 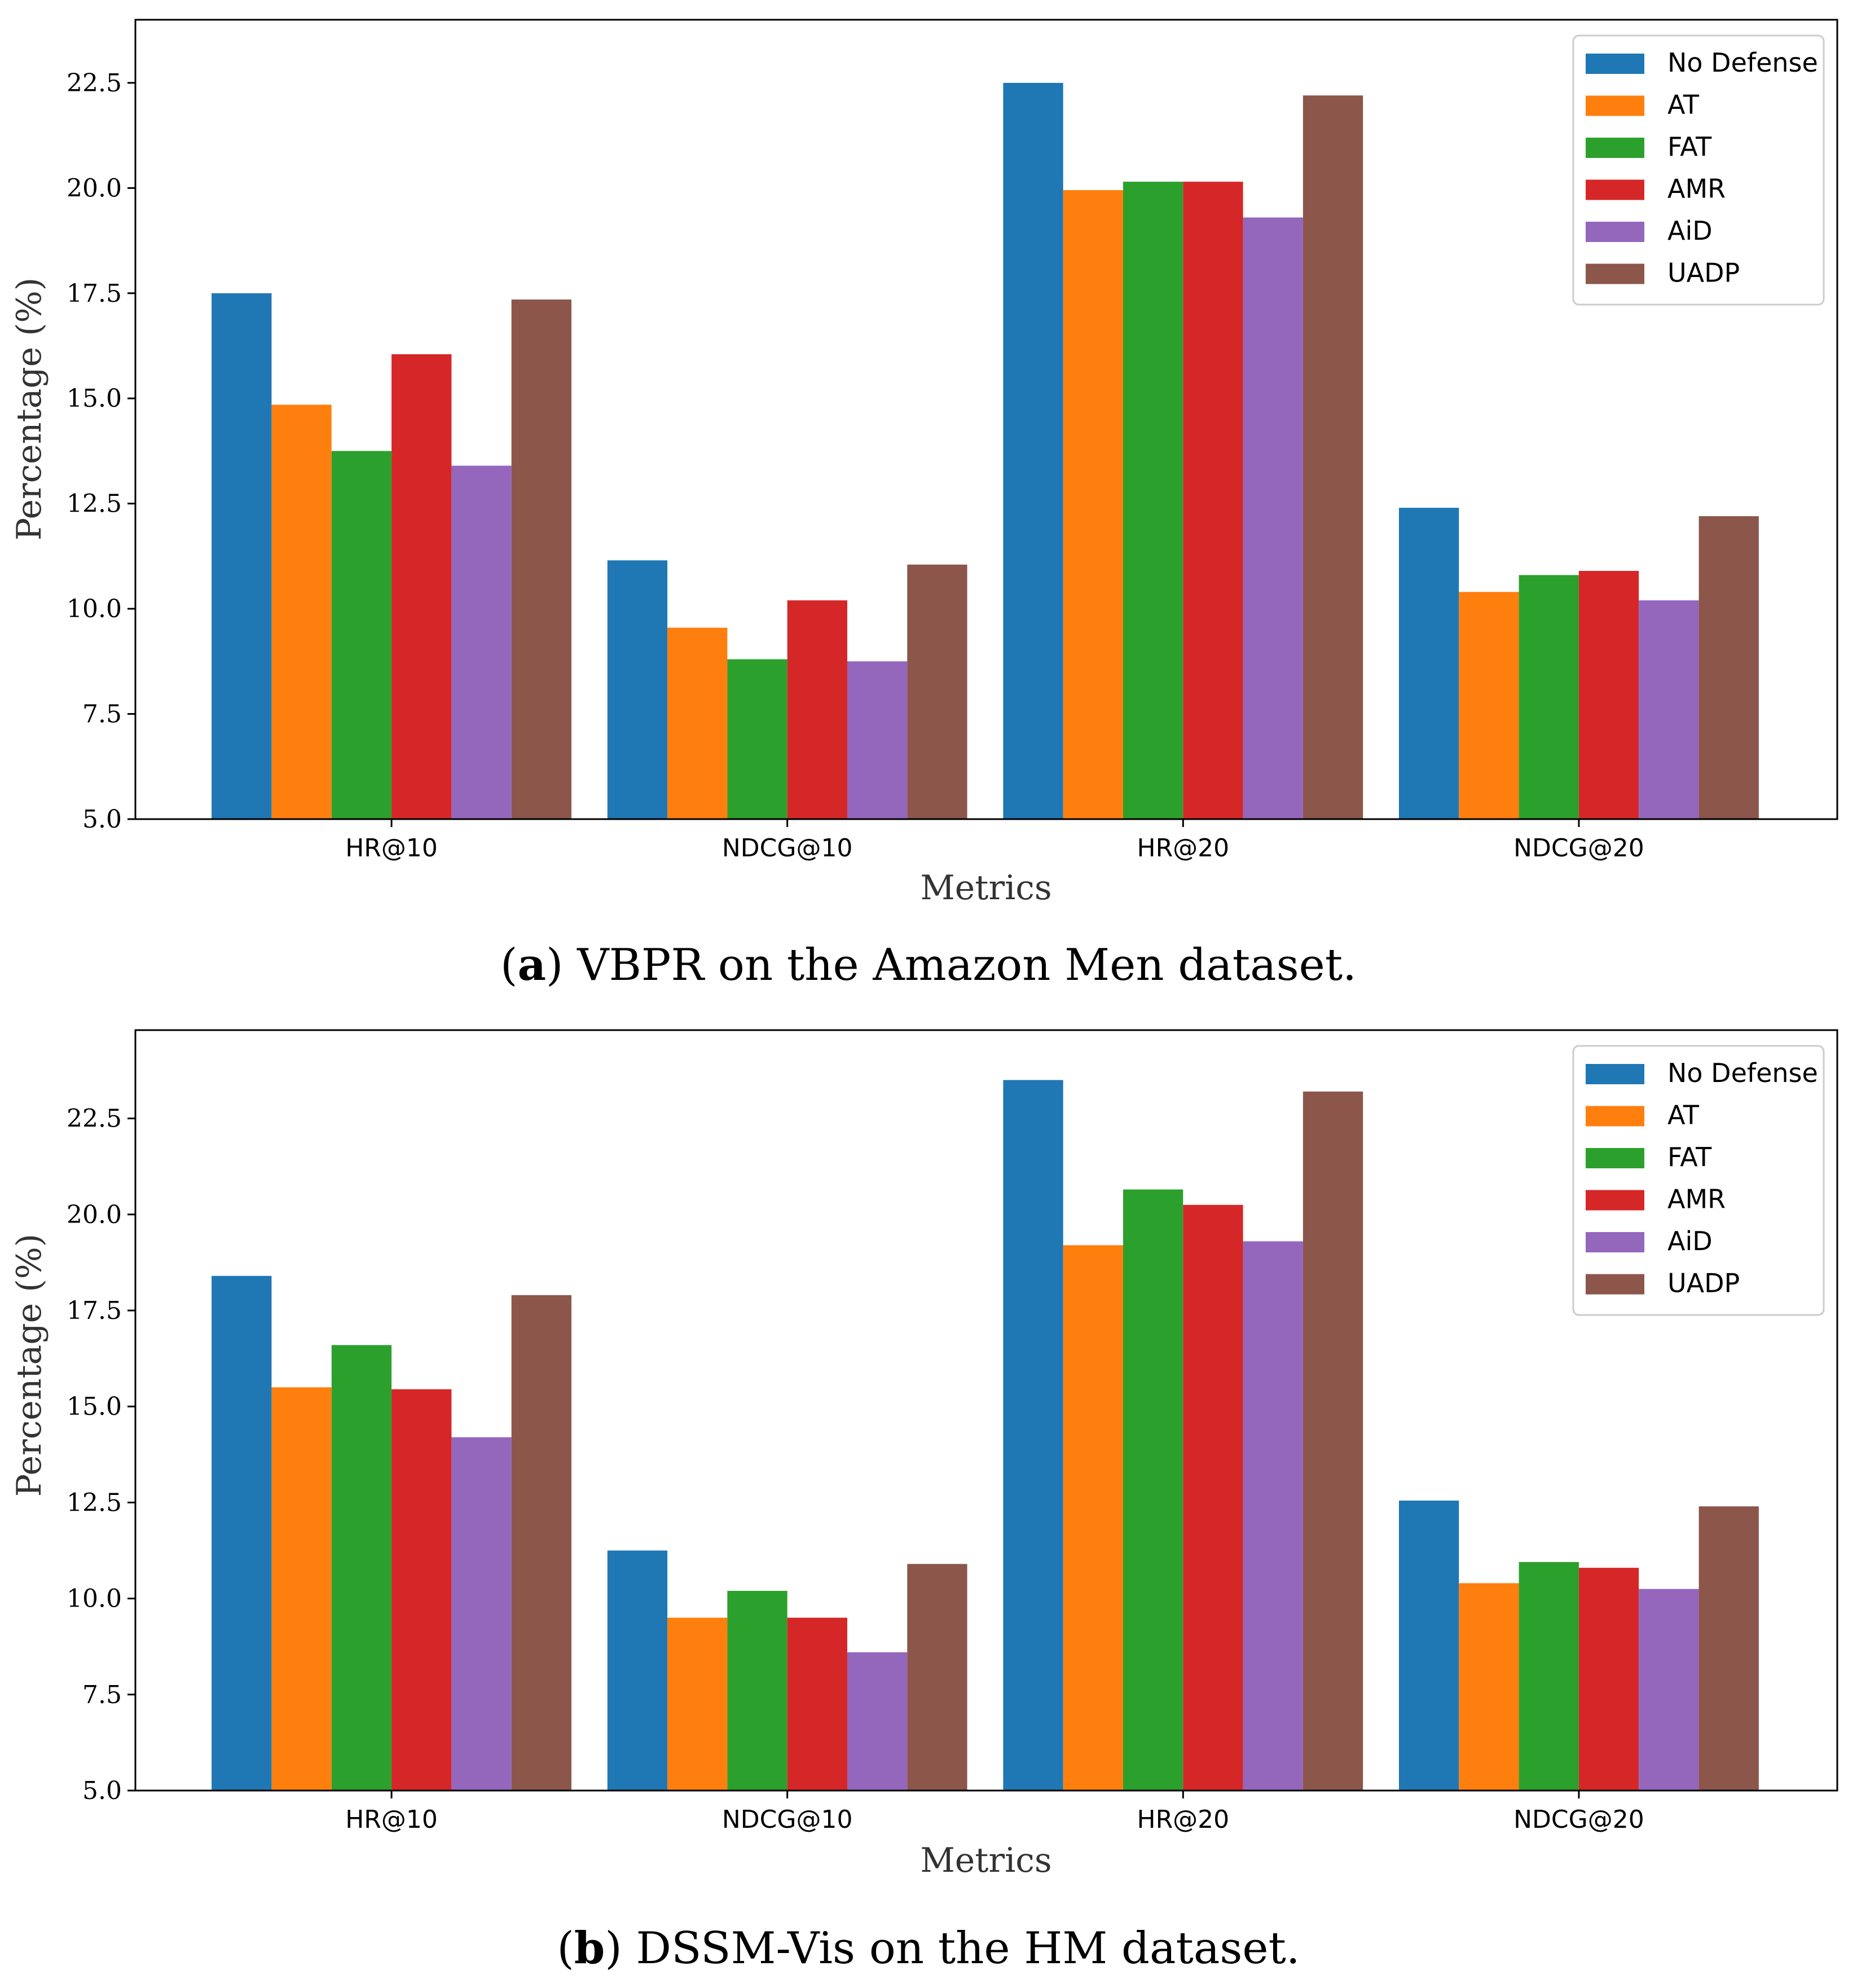 What do you see at coordinates (1615, 1074) in the screenshot?
I see `legend-swatch-no-defense` at bounding box center [1615, 1074].